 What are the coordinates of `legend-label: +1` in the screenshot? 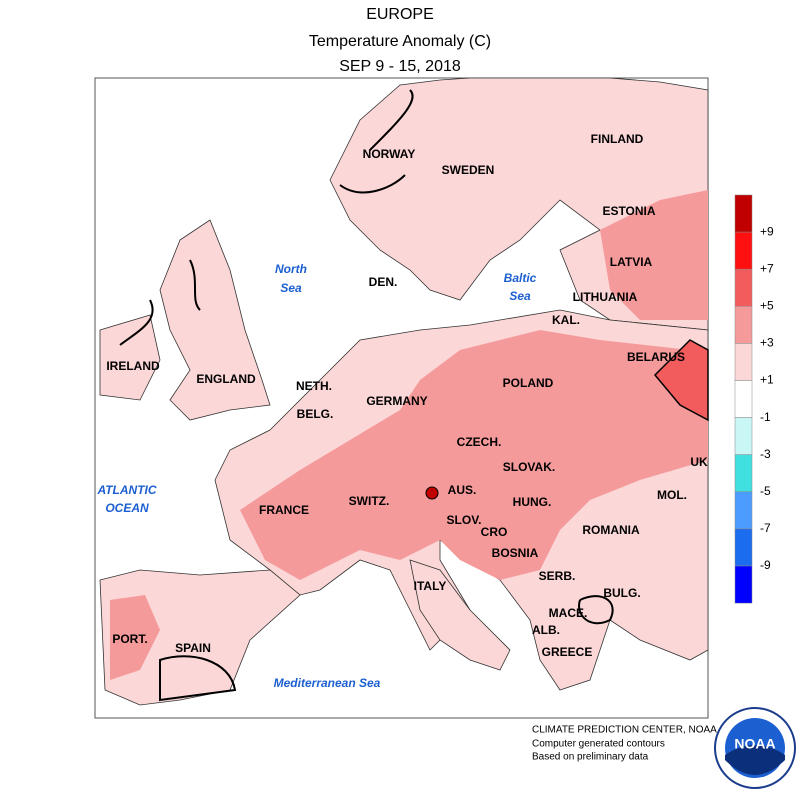 It's located at (767, 380).